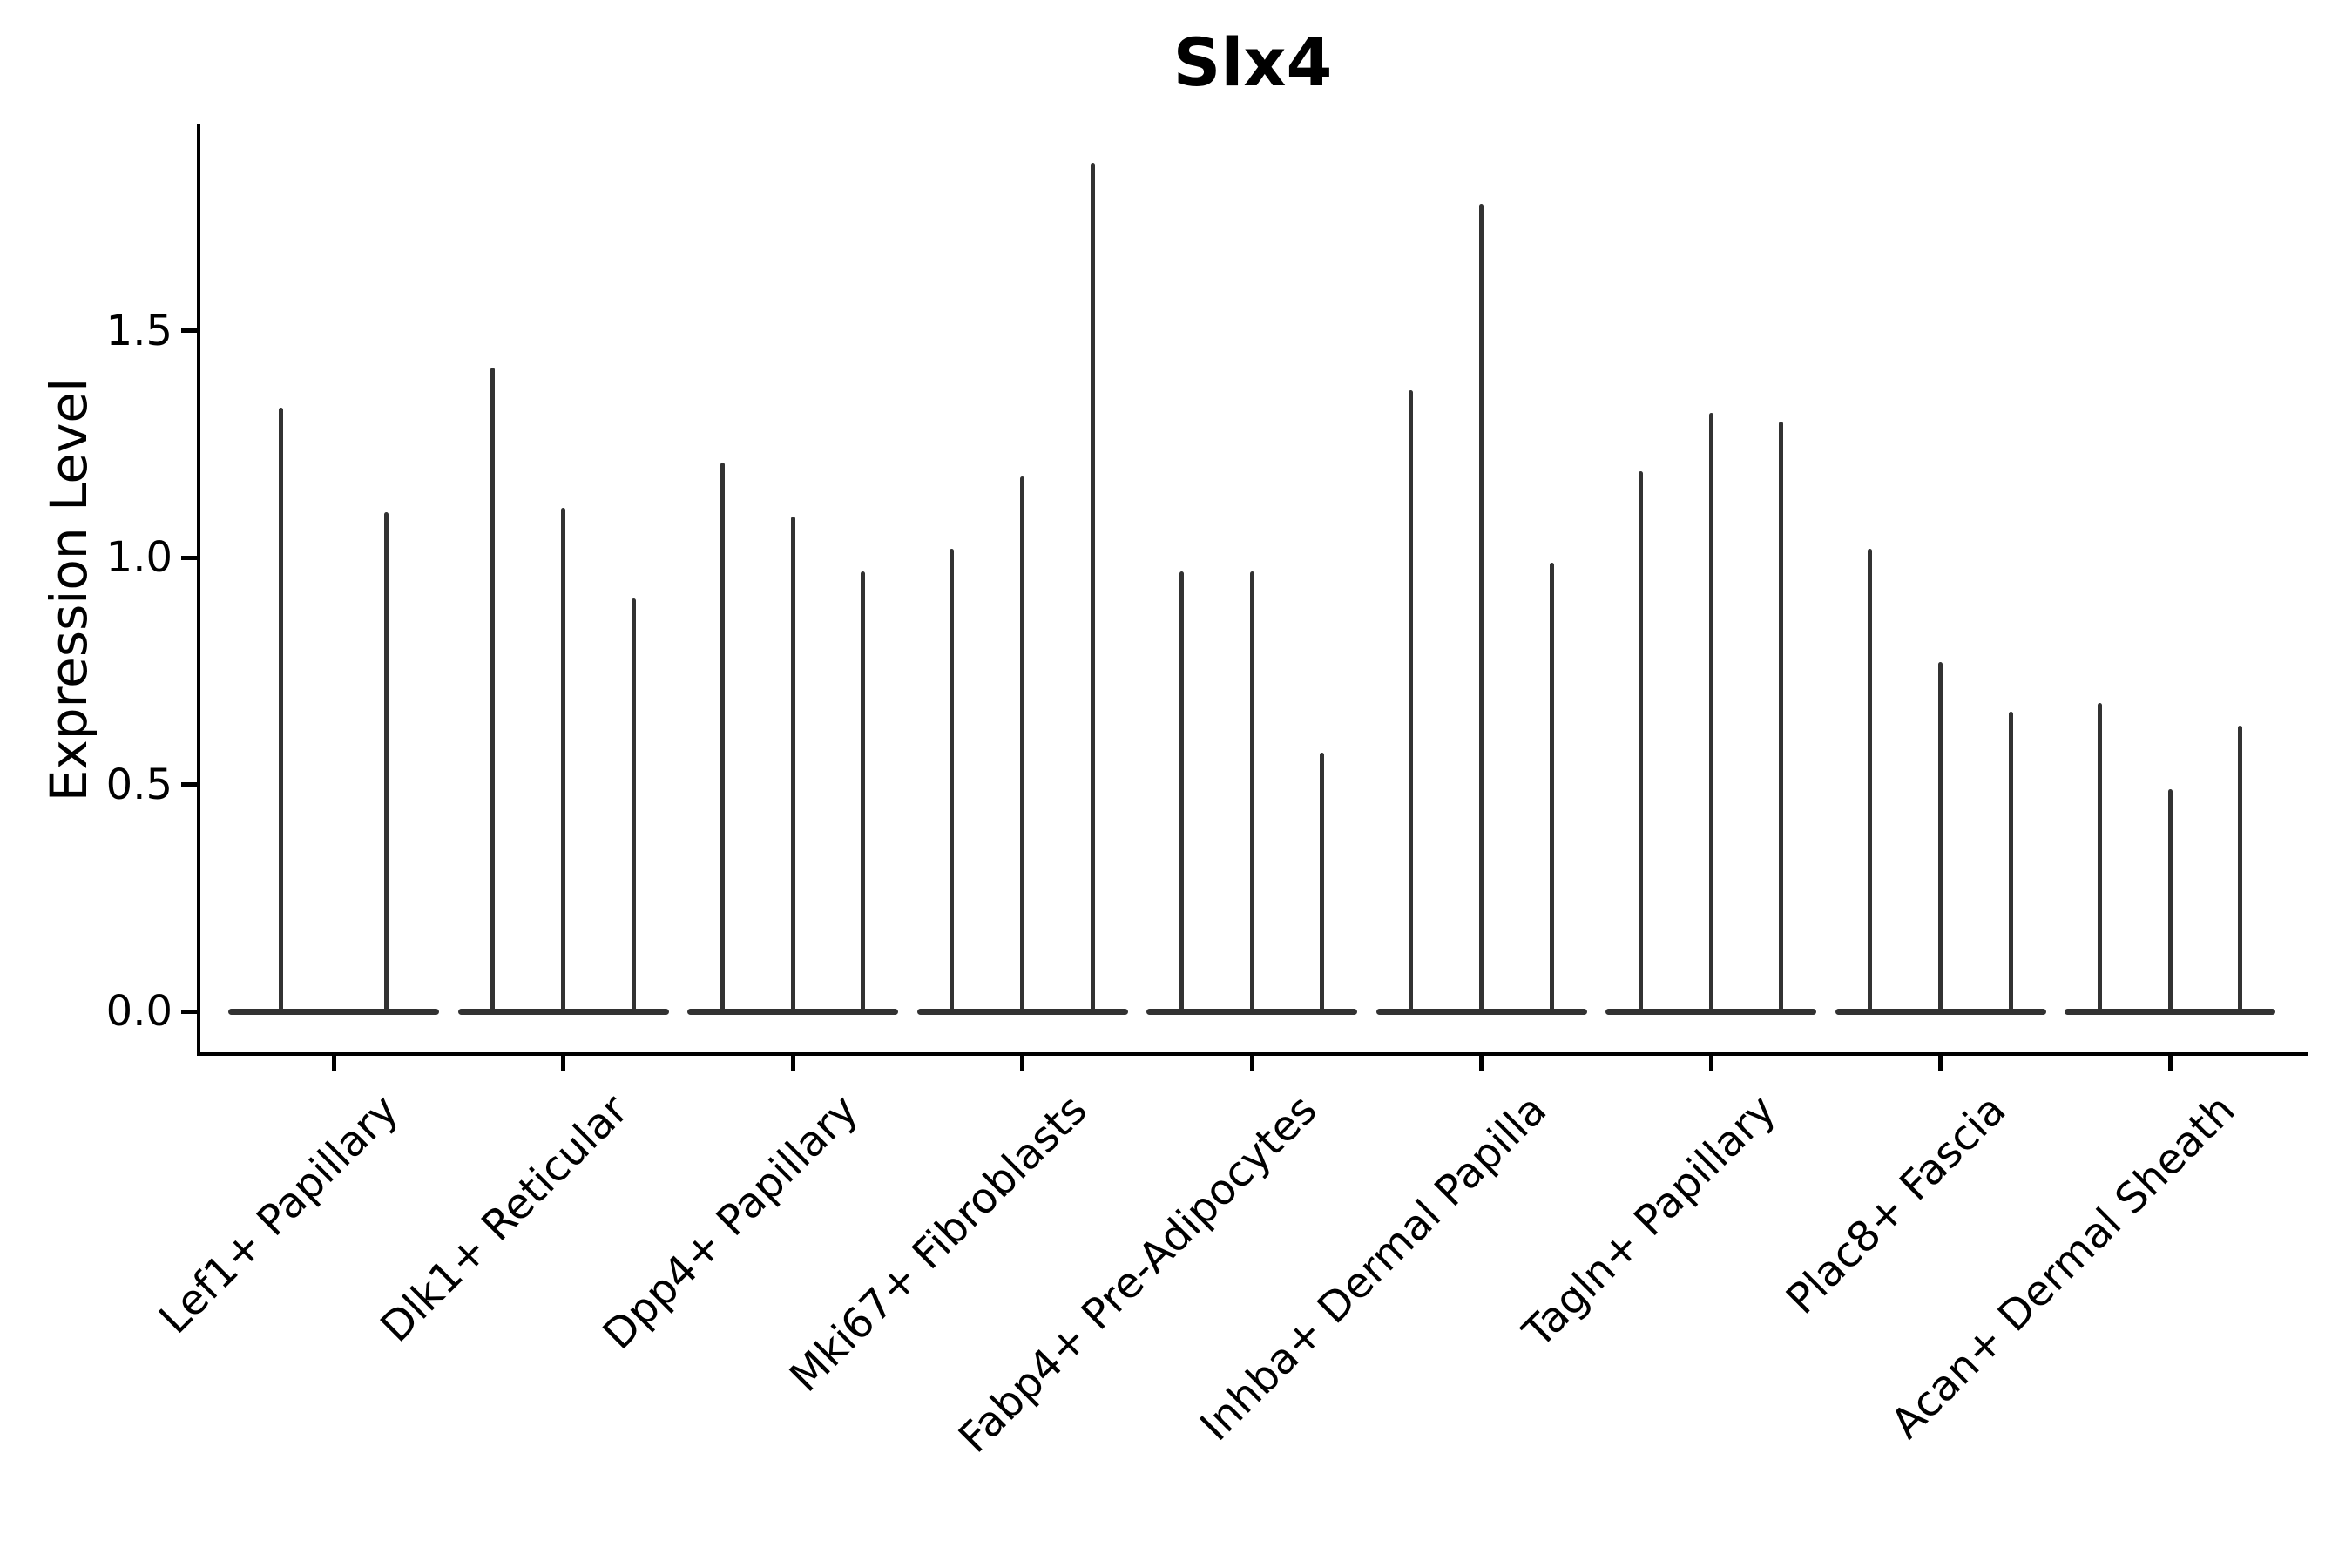  I want to click on x-tick-label: Plac8+ Fascia, so click(1896, 1204).